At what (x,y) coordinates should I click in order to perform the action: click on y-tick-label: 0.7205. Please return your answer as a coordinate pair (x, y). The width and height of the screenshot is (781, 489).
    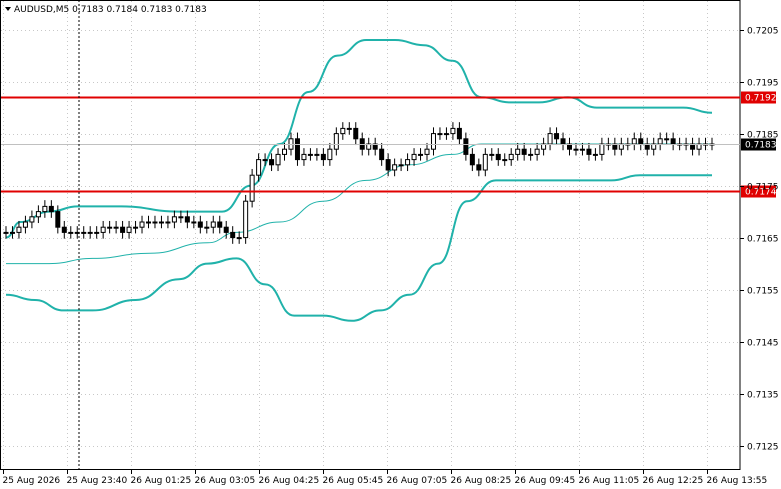
    Looking at the image, I should click on (763, 32).